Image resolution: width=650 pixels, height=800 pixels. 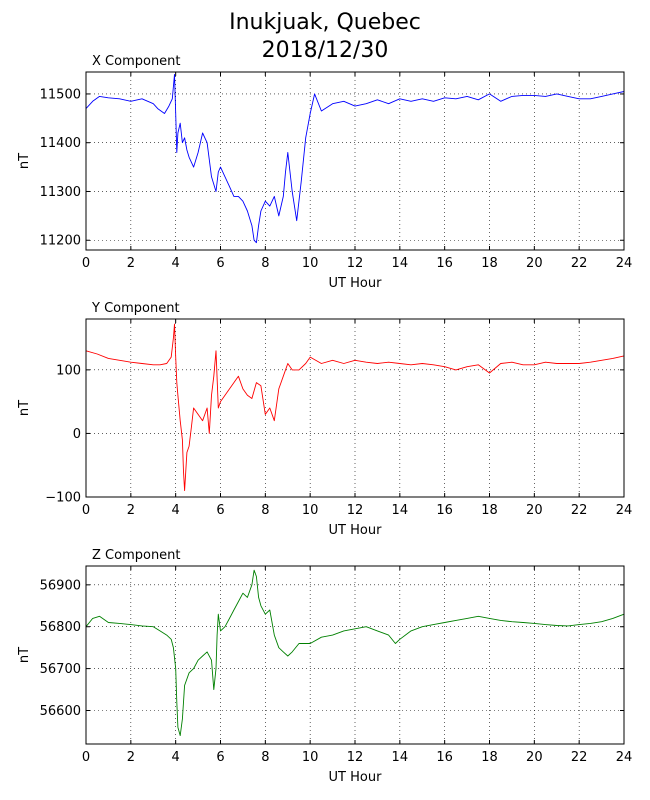 What do you see at coordinates (489, 510) in the screenshot?
I see `y-x-tick-label: 18` at bounding box center [489, 510].